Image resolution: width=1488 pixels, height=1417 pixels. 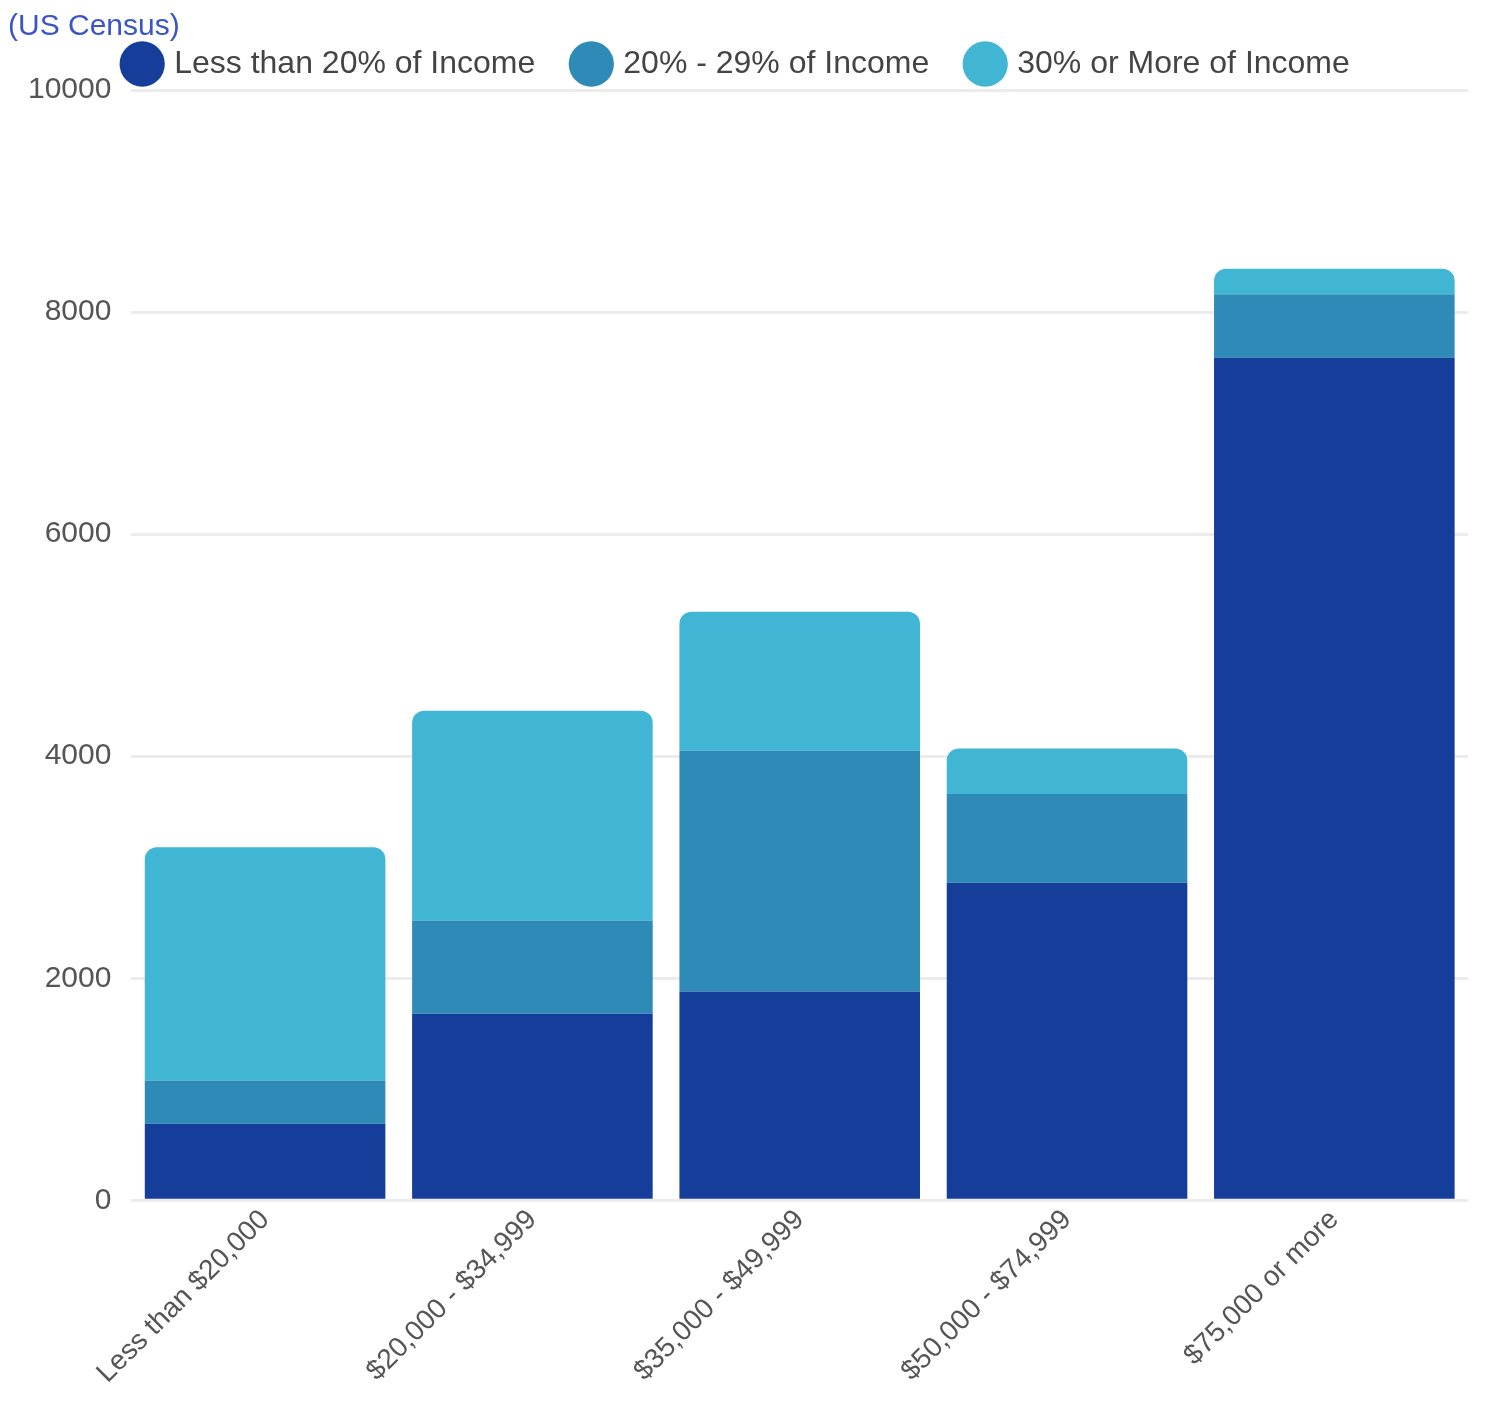 What do you see at coordinates (355, 61) in the screenshot?
I see `legend-label: Less than 20% of Income` at bounding box center [355, 61].